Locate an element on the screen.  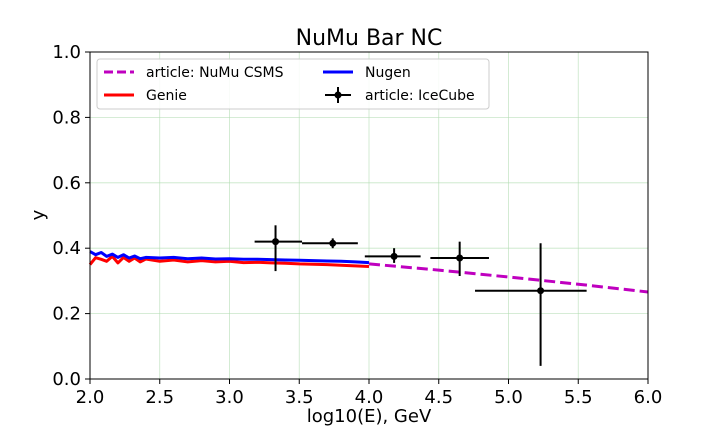
x-tick-label: 4.0 is located at coordinates (369, 397).